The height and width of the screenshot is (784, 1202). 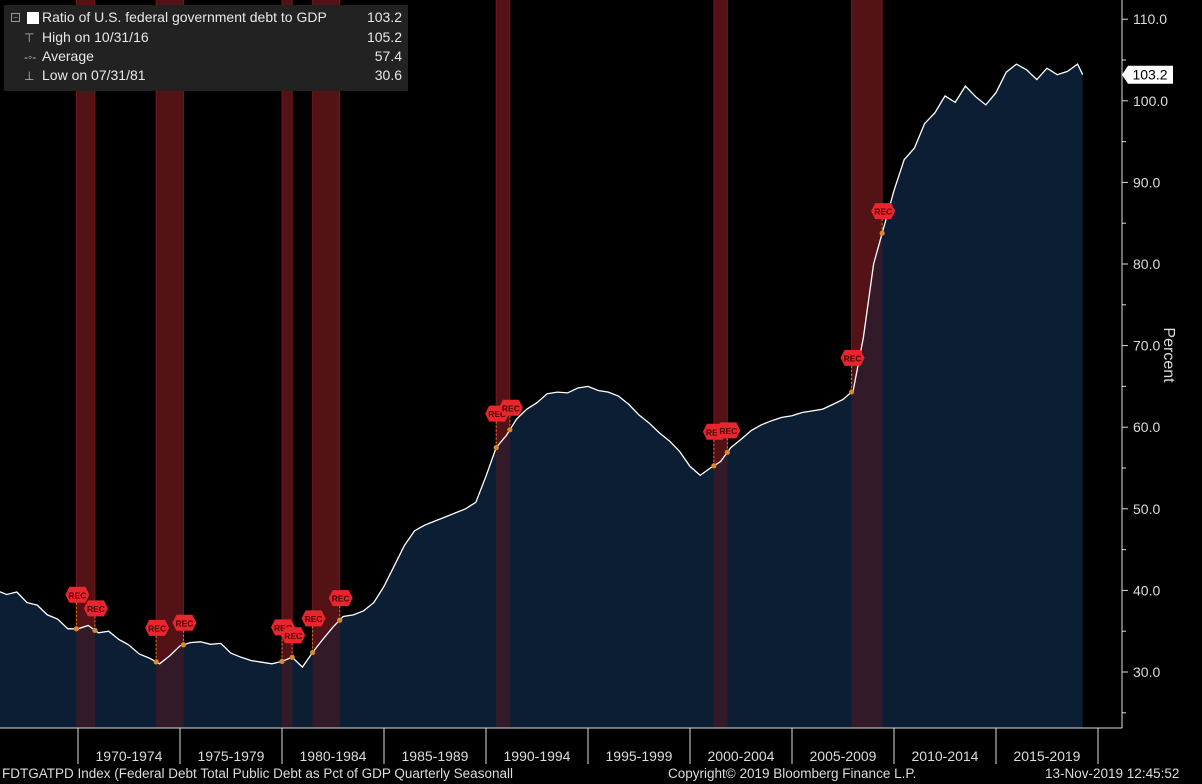 What do you see at coordinates (1146, 427) in the screenshot?
I see `y-tick-label: 60.0` at bounding box center [1146, 427].